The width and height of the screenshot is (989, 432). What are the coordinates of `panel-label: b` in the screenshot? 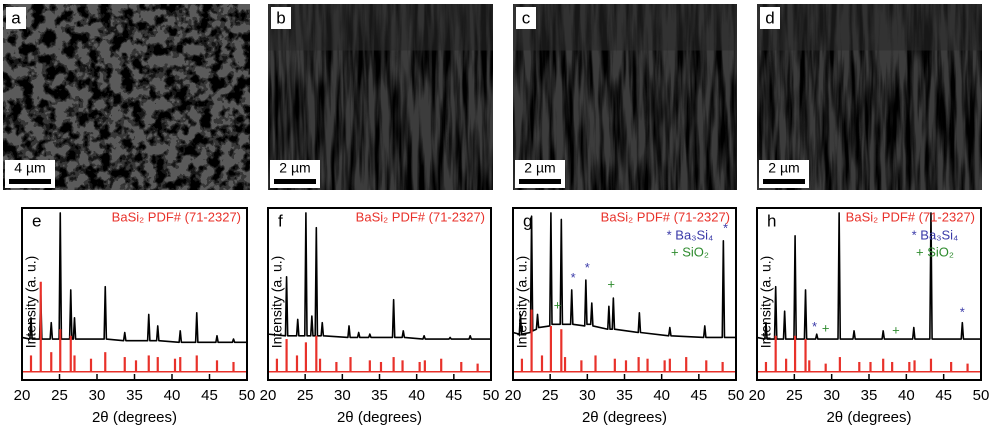 It's located at (280, 17).